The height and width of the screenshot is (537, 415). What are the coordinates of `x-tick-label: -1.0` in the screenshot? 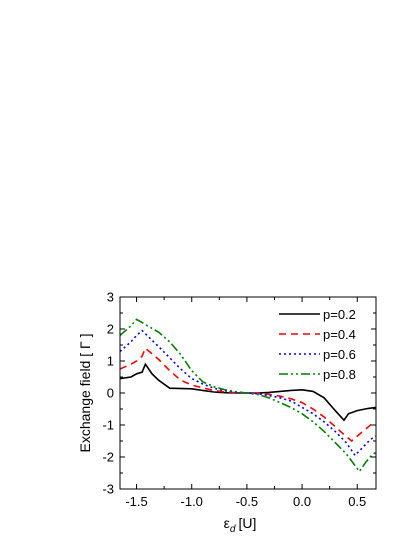 It's located at (192, 501).